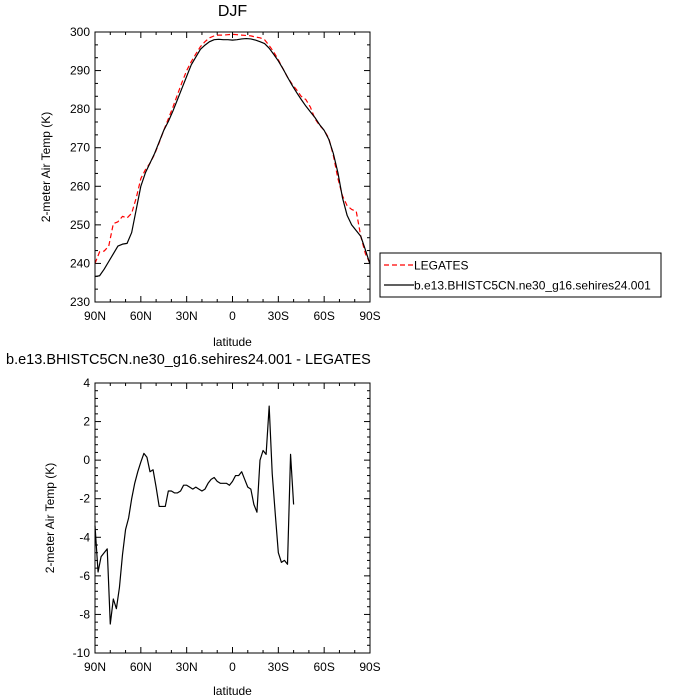 Image resolution: width=700 pixels, height=700 pixels. Describe the element at coordinates (278, 316) in the screenshot. I see `top-x-tick-label: 30S` at that location.